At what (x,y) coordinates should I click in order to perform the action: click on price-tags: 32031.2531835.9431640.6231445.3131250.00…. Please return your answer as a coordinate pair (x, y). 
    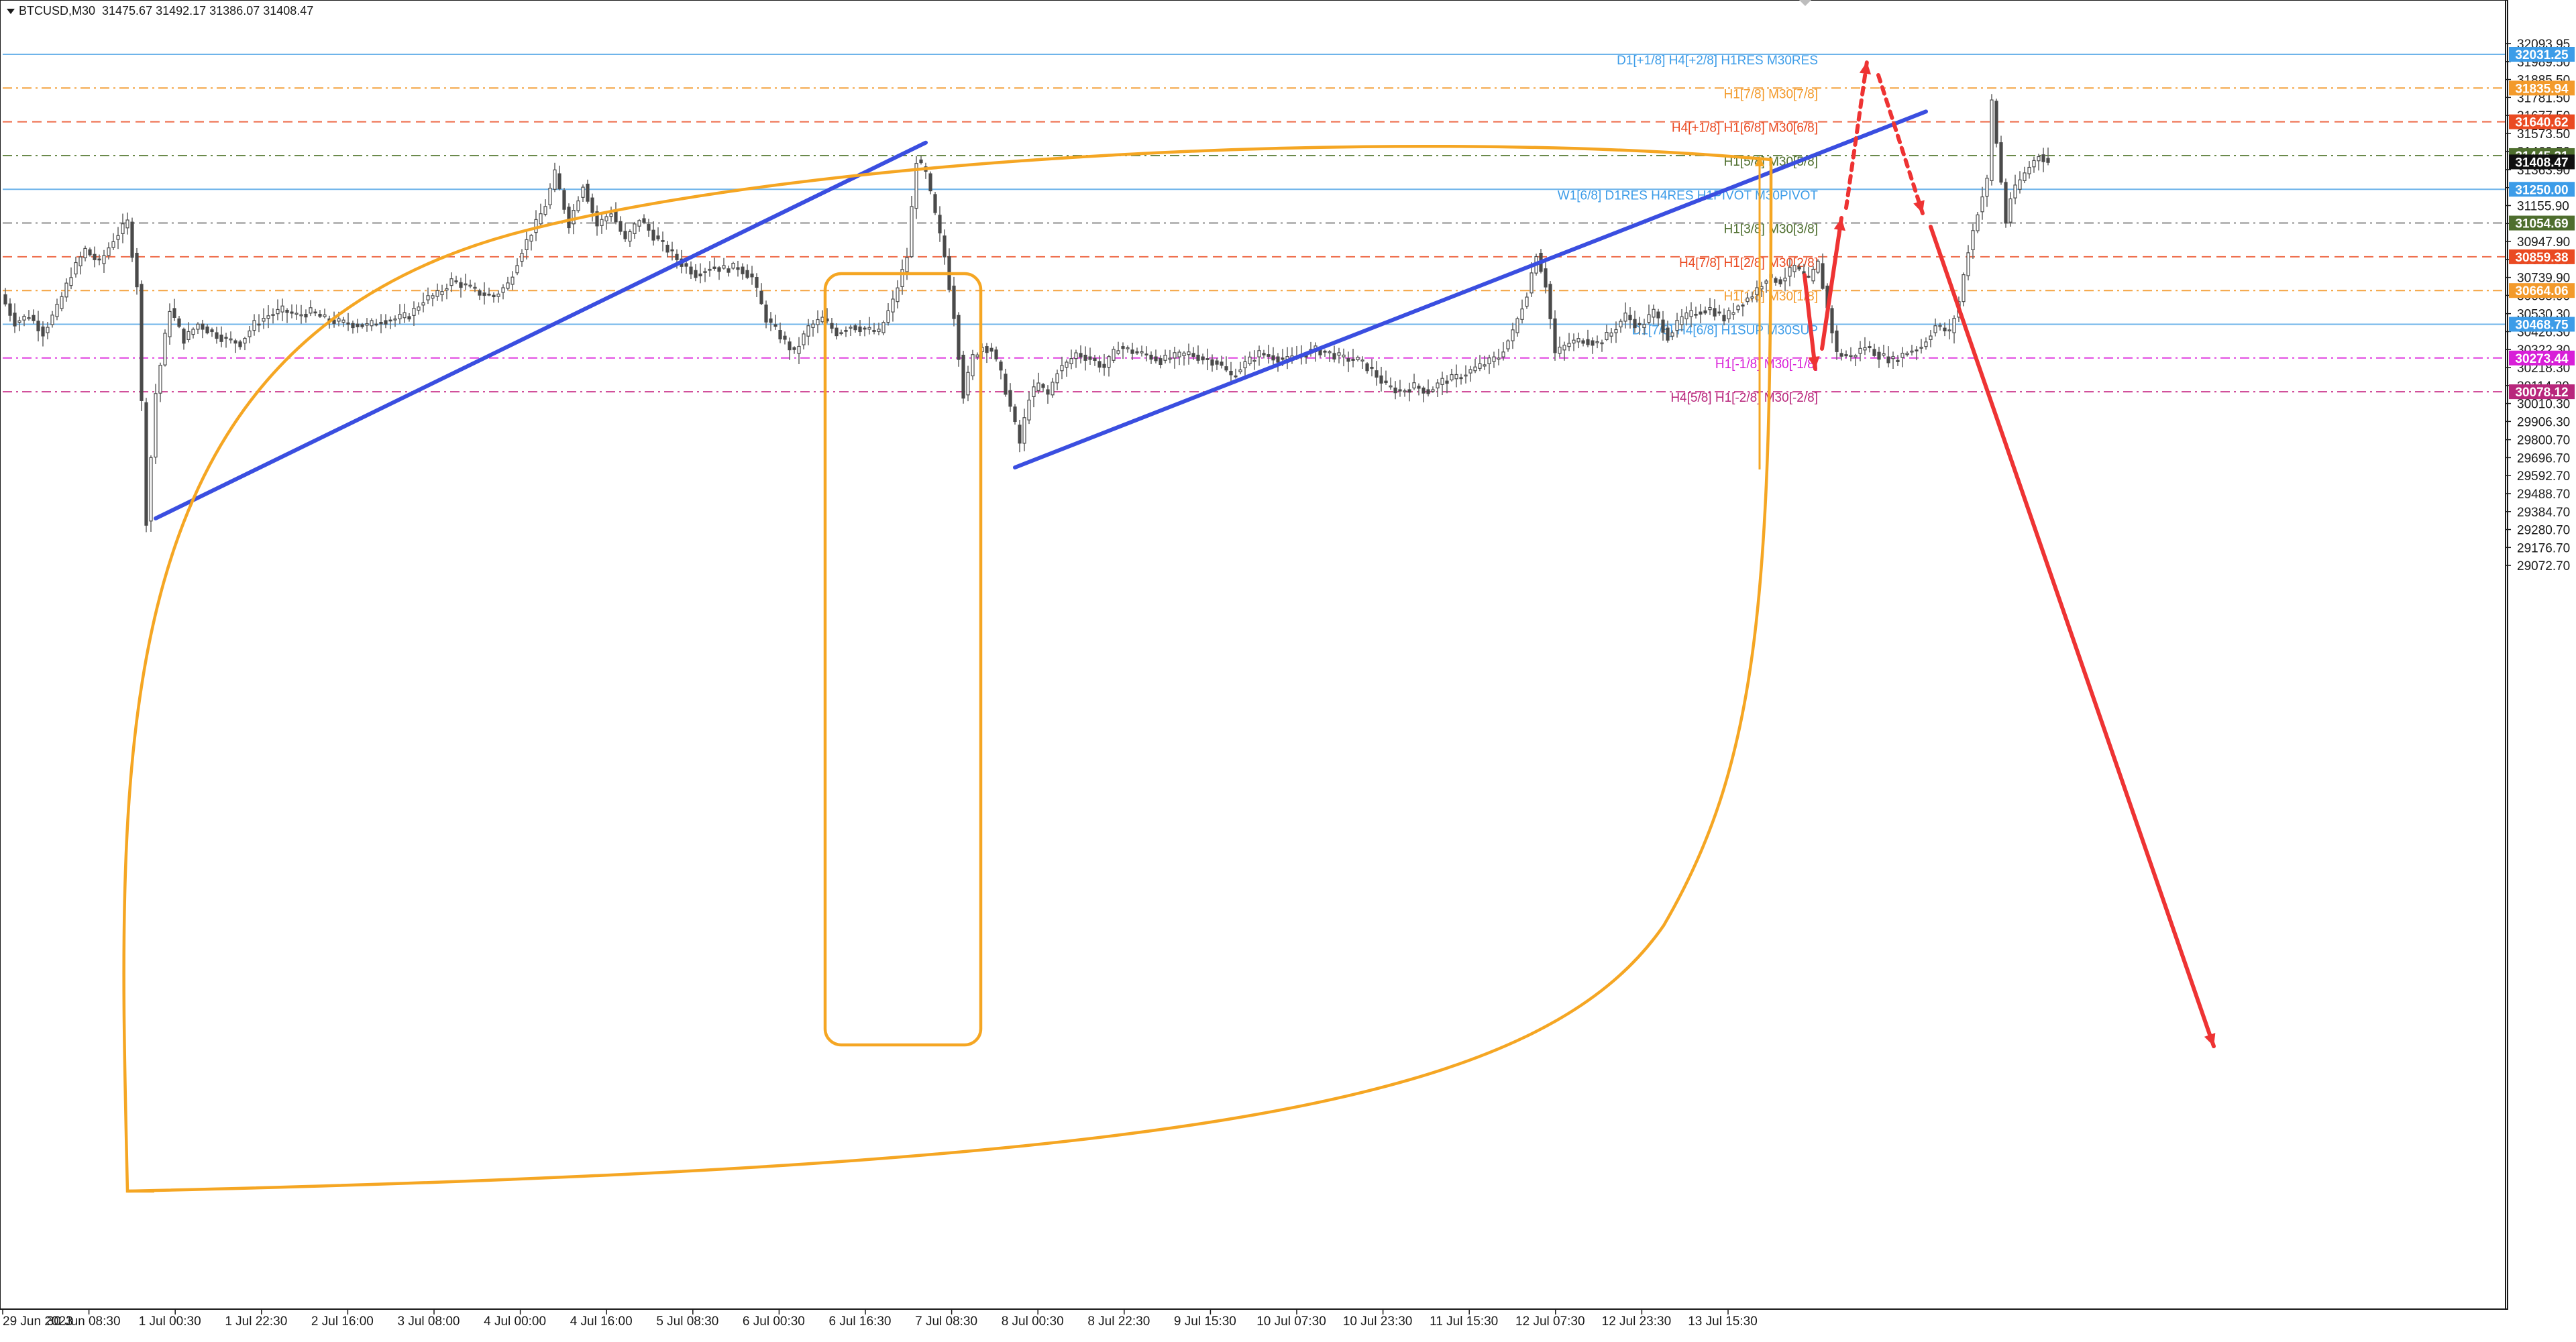
    Looking at the image, I should click on (2542, 223).